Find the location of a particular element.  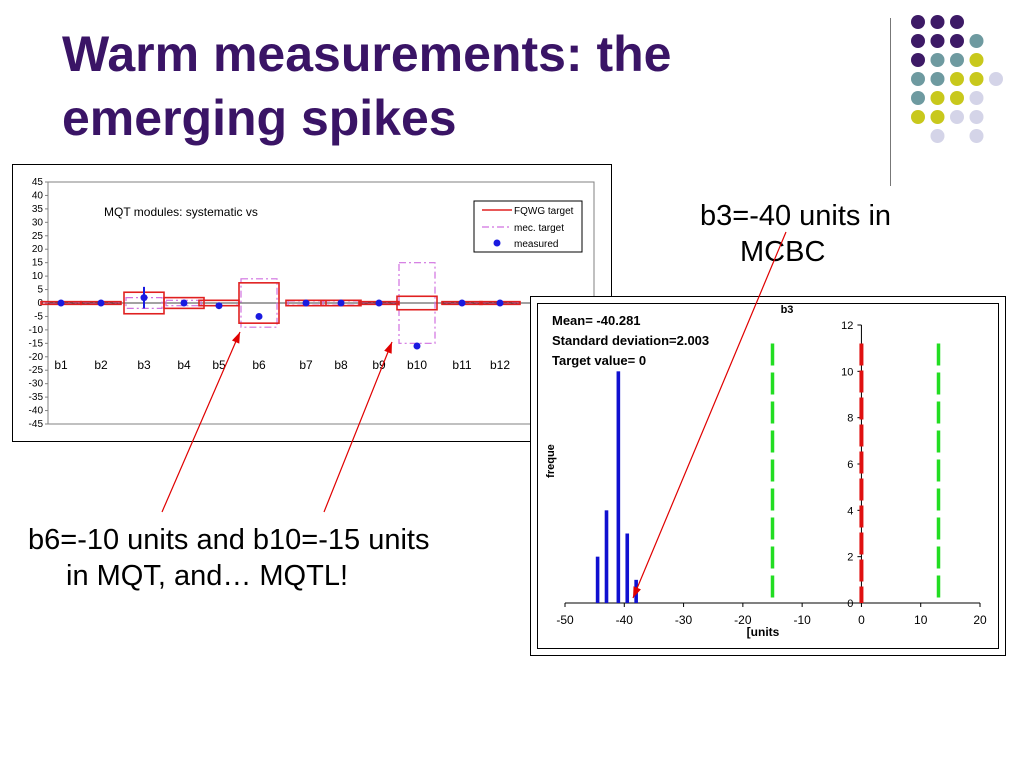

stat-line: Mean= -40.281 is located at coordinates (596, 320).